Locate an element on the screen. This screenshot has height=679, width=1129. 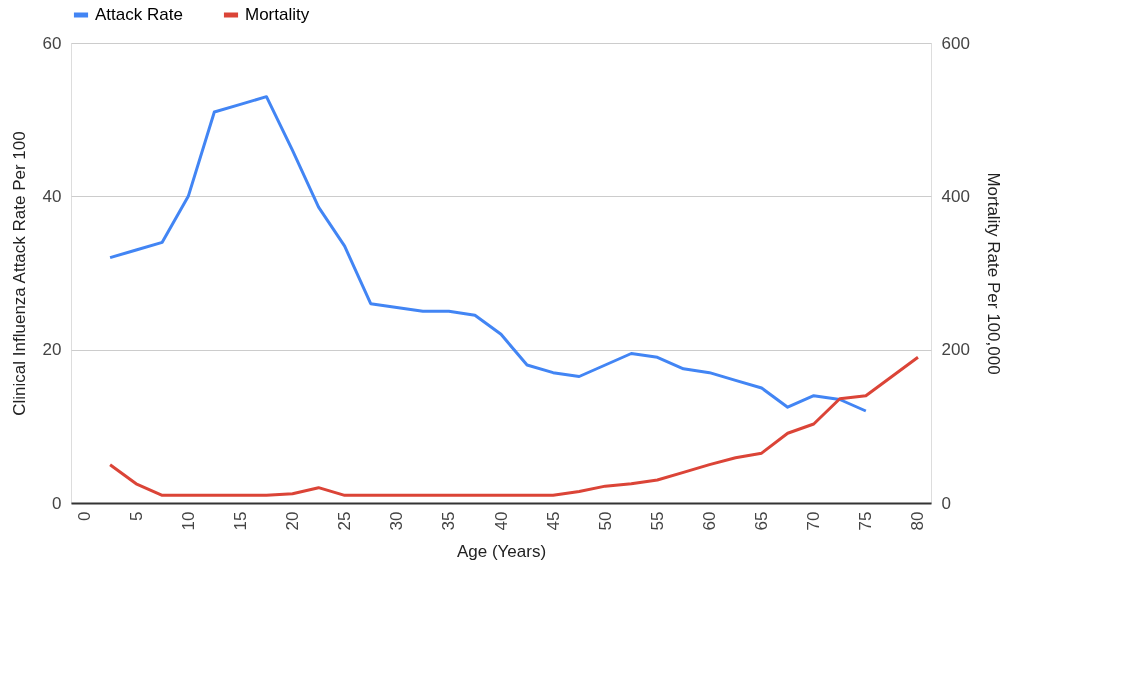
x-tick-label: 55 is located at coordinates (657, 521).